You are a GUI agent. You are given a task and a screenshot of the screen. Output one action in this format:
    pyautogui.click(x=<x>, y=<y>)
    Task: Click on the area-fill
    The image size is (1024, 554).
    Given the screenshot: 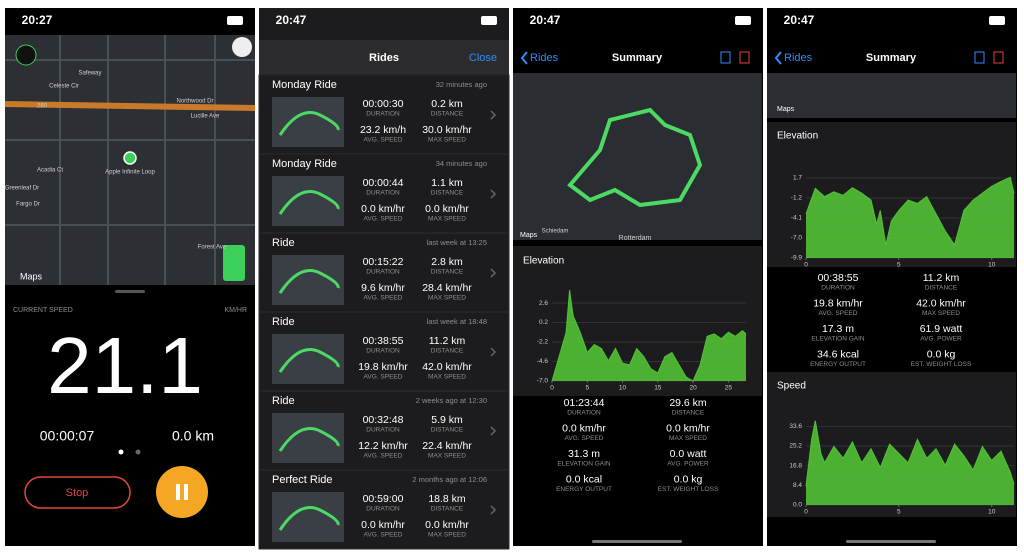 What is the action you would take?
    pyautogui.click(x=910, y=462)
    